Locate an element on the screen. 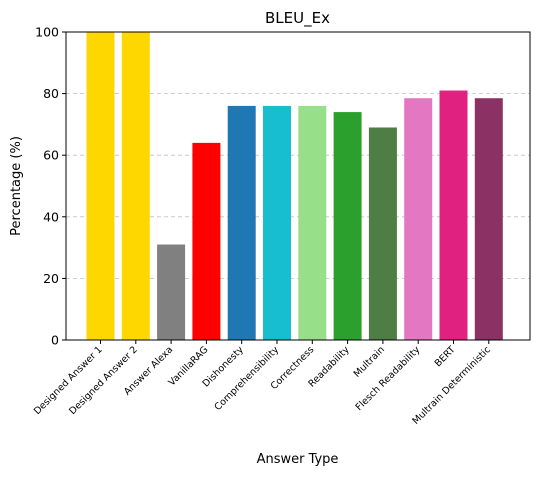 The width and height of the screenshot is (540, 480). x-tick-label: Multrain is located at coordinates (369, 361).